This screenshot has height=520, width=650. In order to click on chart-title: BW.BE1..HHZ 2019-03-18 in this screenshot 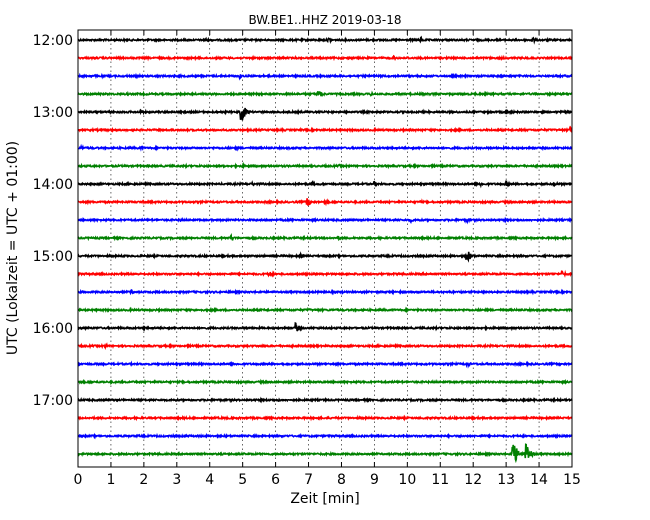, I will do `click(324, 20)`.